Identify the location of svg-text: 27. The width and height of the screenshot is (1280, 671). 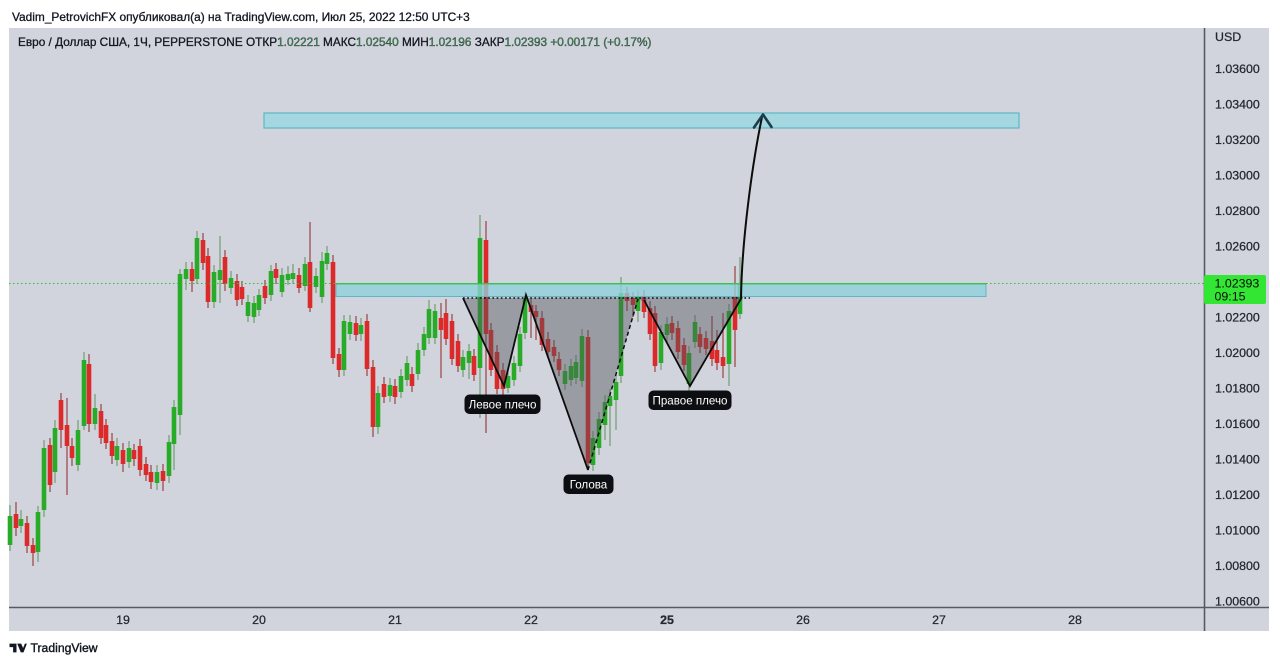
(939, 620).